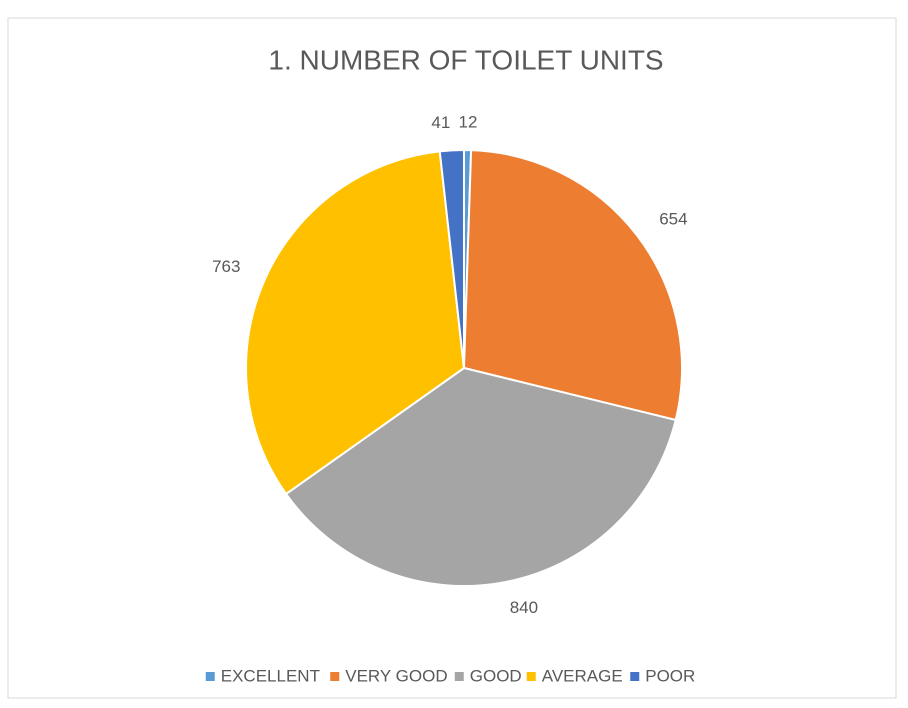  I want to click on legend-label: AVERAGE, so click(582, 675).